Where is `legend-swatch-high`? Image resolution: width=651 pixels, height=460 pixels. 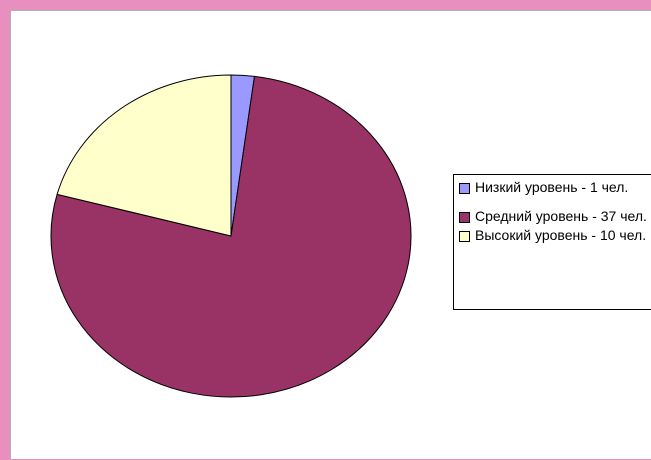 legend-swatch-high is located at coordinates (464, 236).